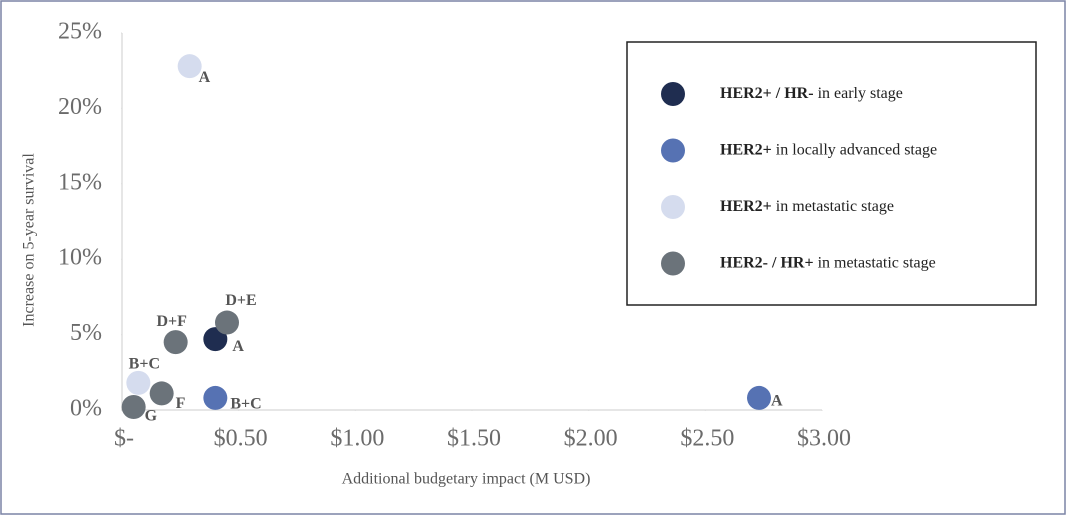  Describe the element at coordinates (357, 439) in the screenshot. I see `x-tick-label: $1.00` at that location.